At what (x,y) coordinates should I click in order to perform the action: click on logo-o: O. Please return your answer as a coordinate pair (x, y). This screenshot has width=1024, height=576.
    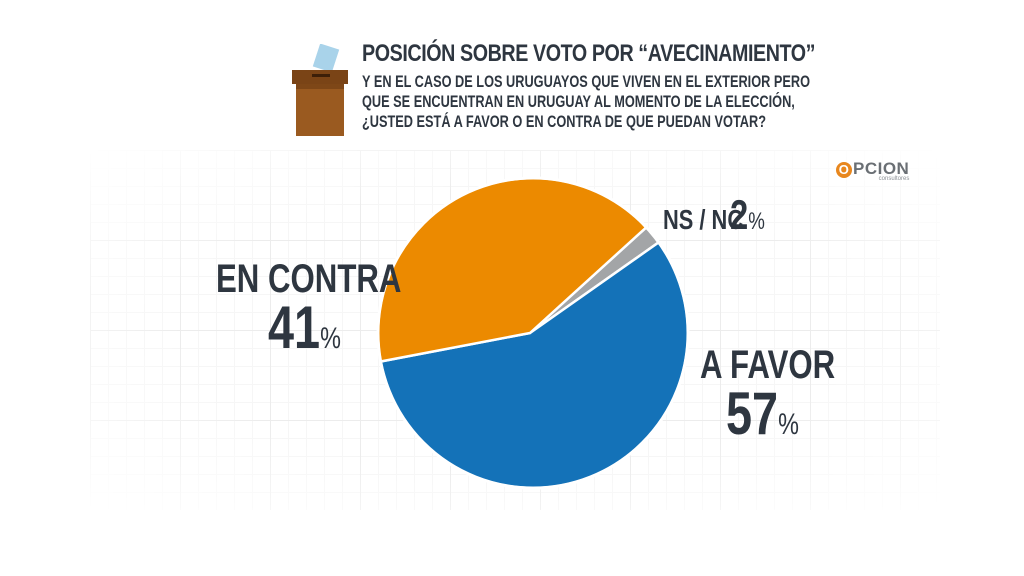
    Looking at the image, I should click on (844, 170).